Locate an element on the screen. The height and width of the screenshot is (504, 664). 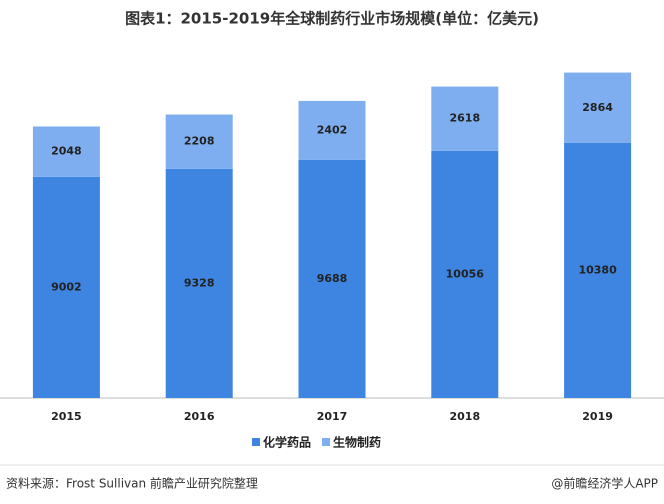
source: 资料来源：Frost Sullivan 前瞻产业研究院整理 is located at coordinates (132, 483).